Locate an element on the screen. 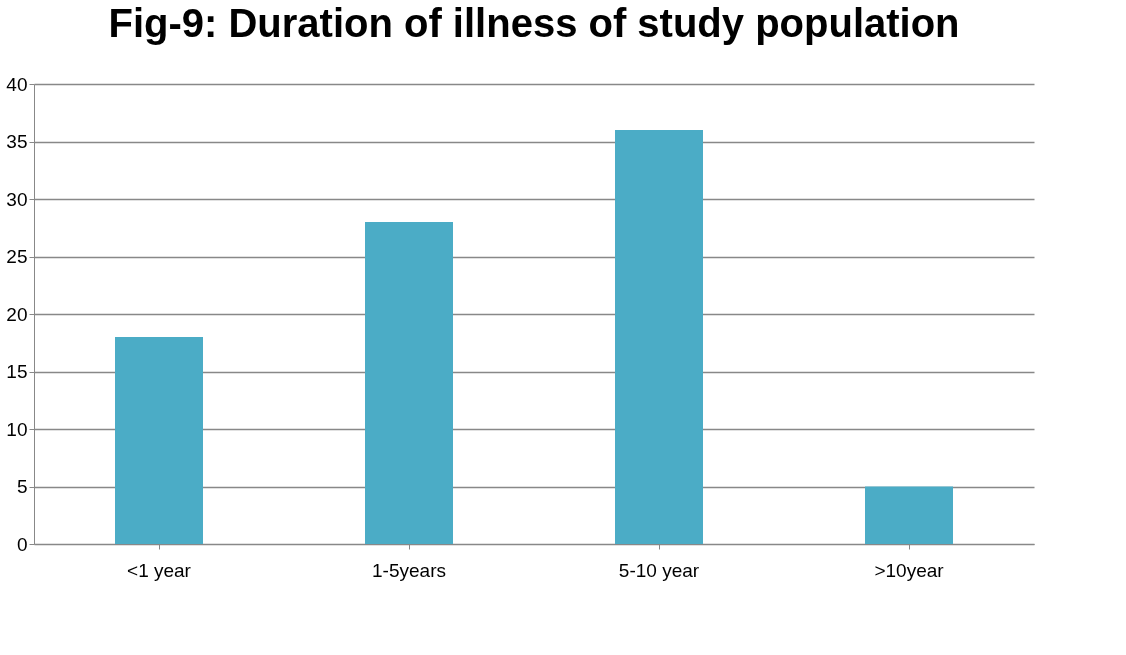 This screenshot has width=1126, height=655. x-tick-label: 1-5years is located at coordinates (409, 570).